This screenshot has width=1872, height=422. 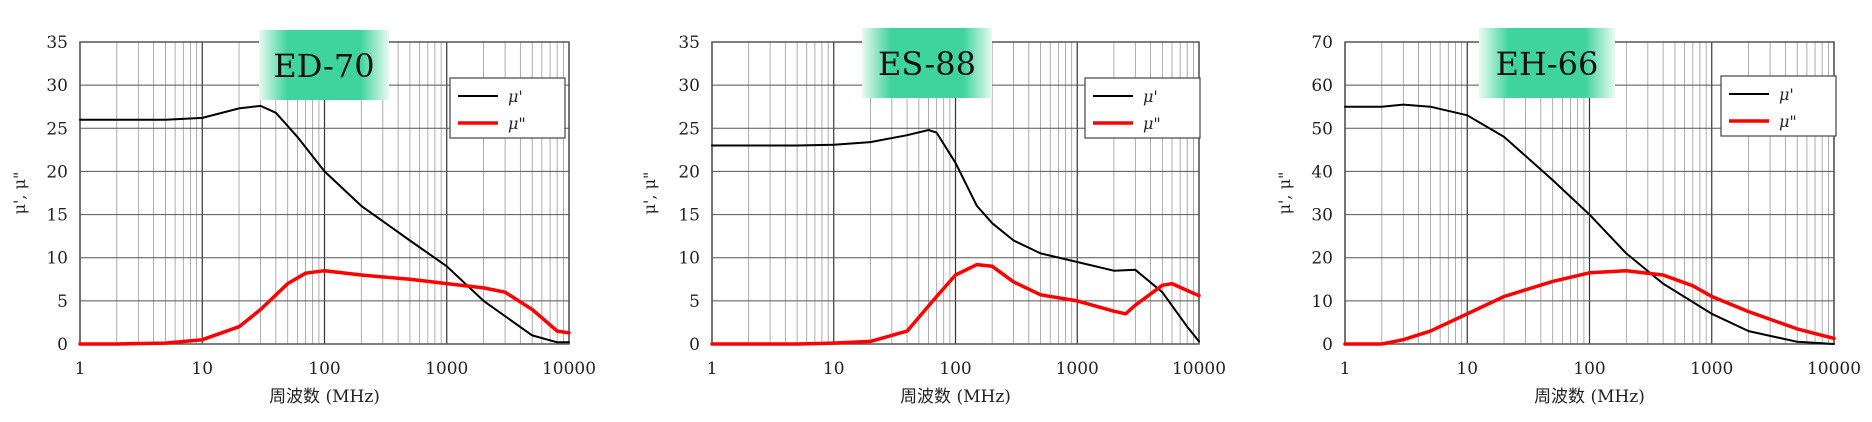 I want to click on chart-title: ED-70, so click(x=323, y=66).